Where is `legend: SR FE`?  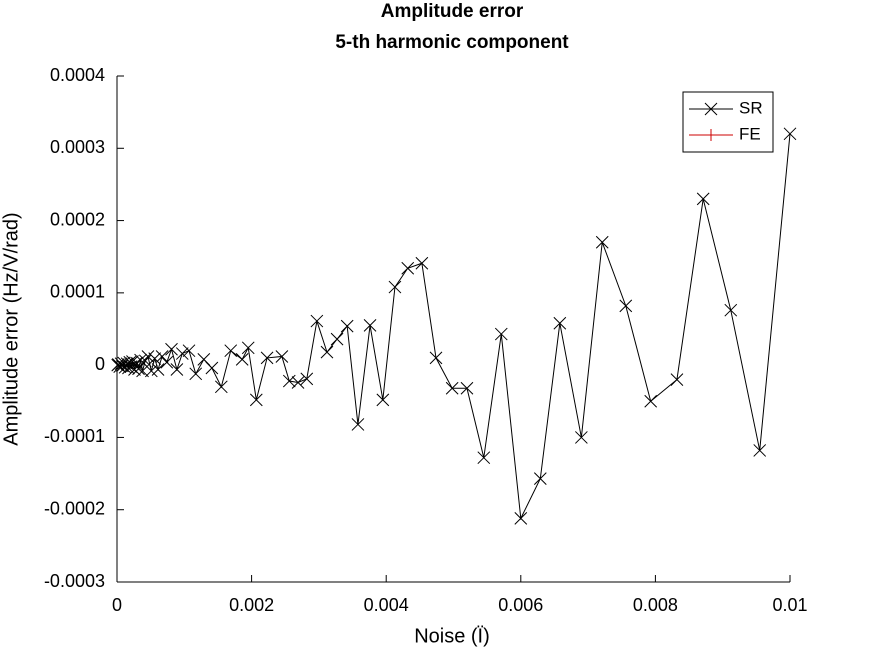 legend: SR FE is located at coordinates (728, 122).